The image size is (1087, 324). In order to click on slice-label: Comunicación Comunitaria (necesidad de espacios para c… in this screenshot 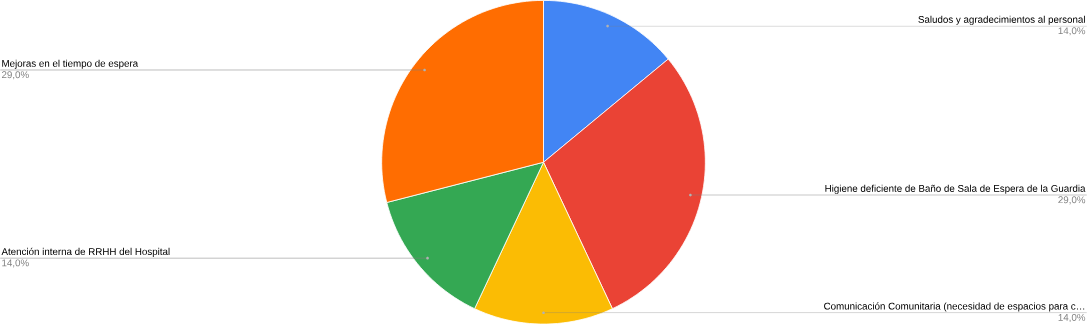, I will do `click(954, 307)`.